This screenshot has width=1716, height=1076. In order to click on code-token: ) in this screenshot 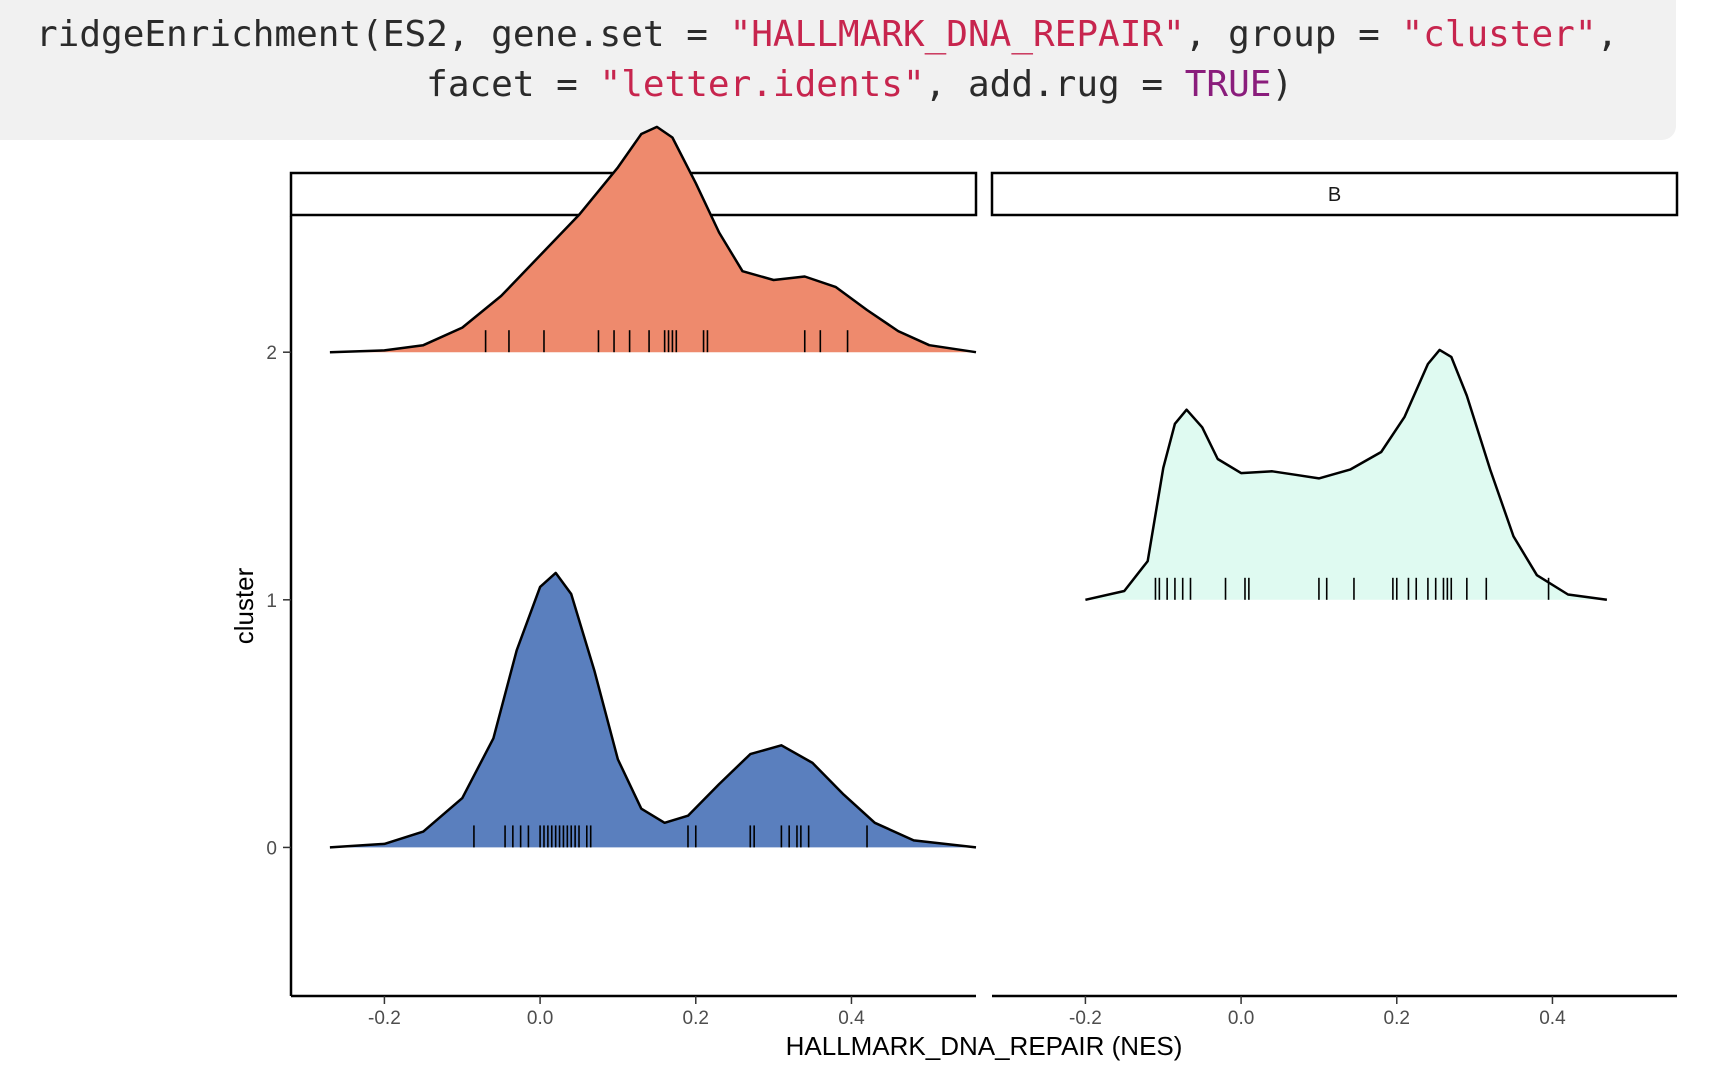, I will do `click(1282, 84)`.